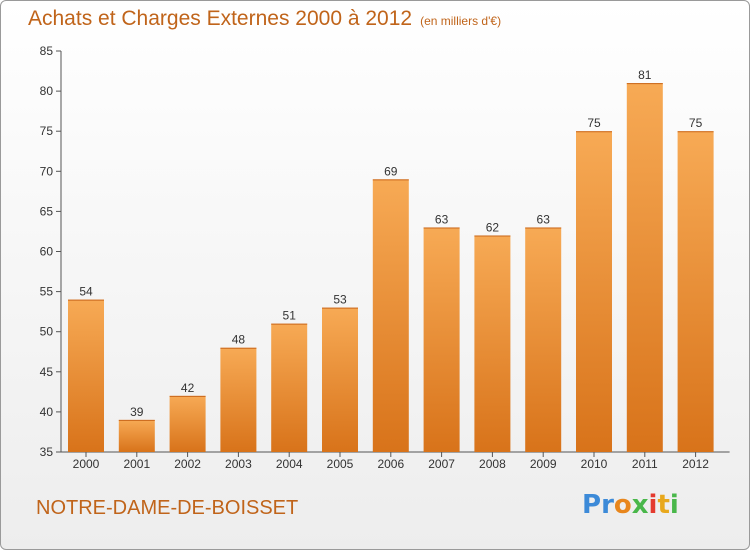  What do you see at coordinates (492, 343) in the screenshot?
I see `bar-2008` at bounding box center [492, 343].